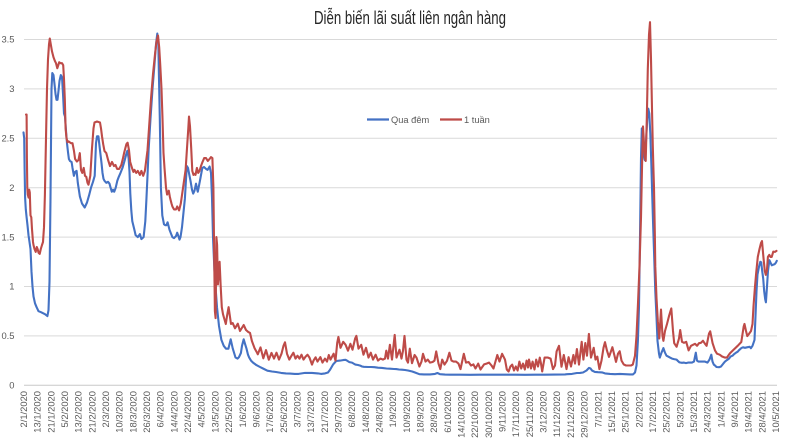  I want to click on svg-text: 18/9/2020, so click(420, 412).